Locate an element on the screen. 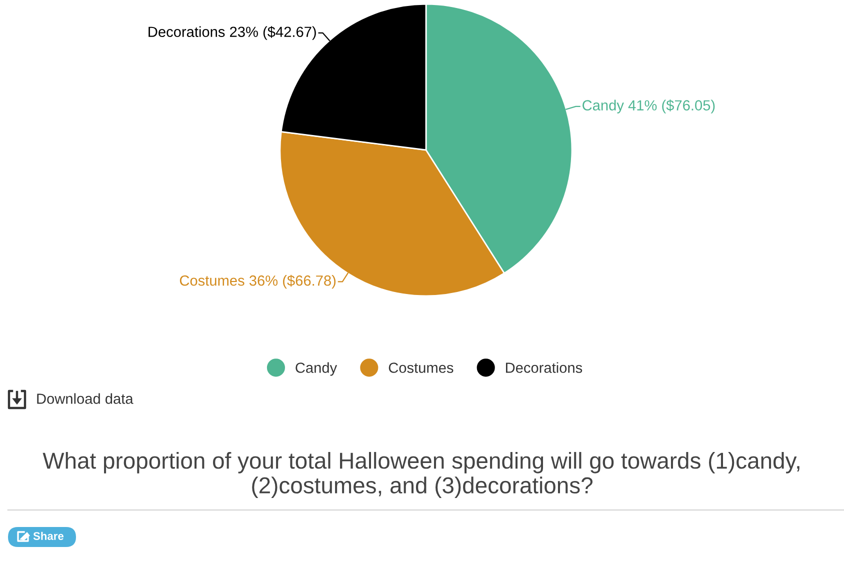 This screenshot has width=844, height=577. legend-label: Costumes is located at coordinates (421, 367).